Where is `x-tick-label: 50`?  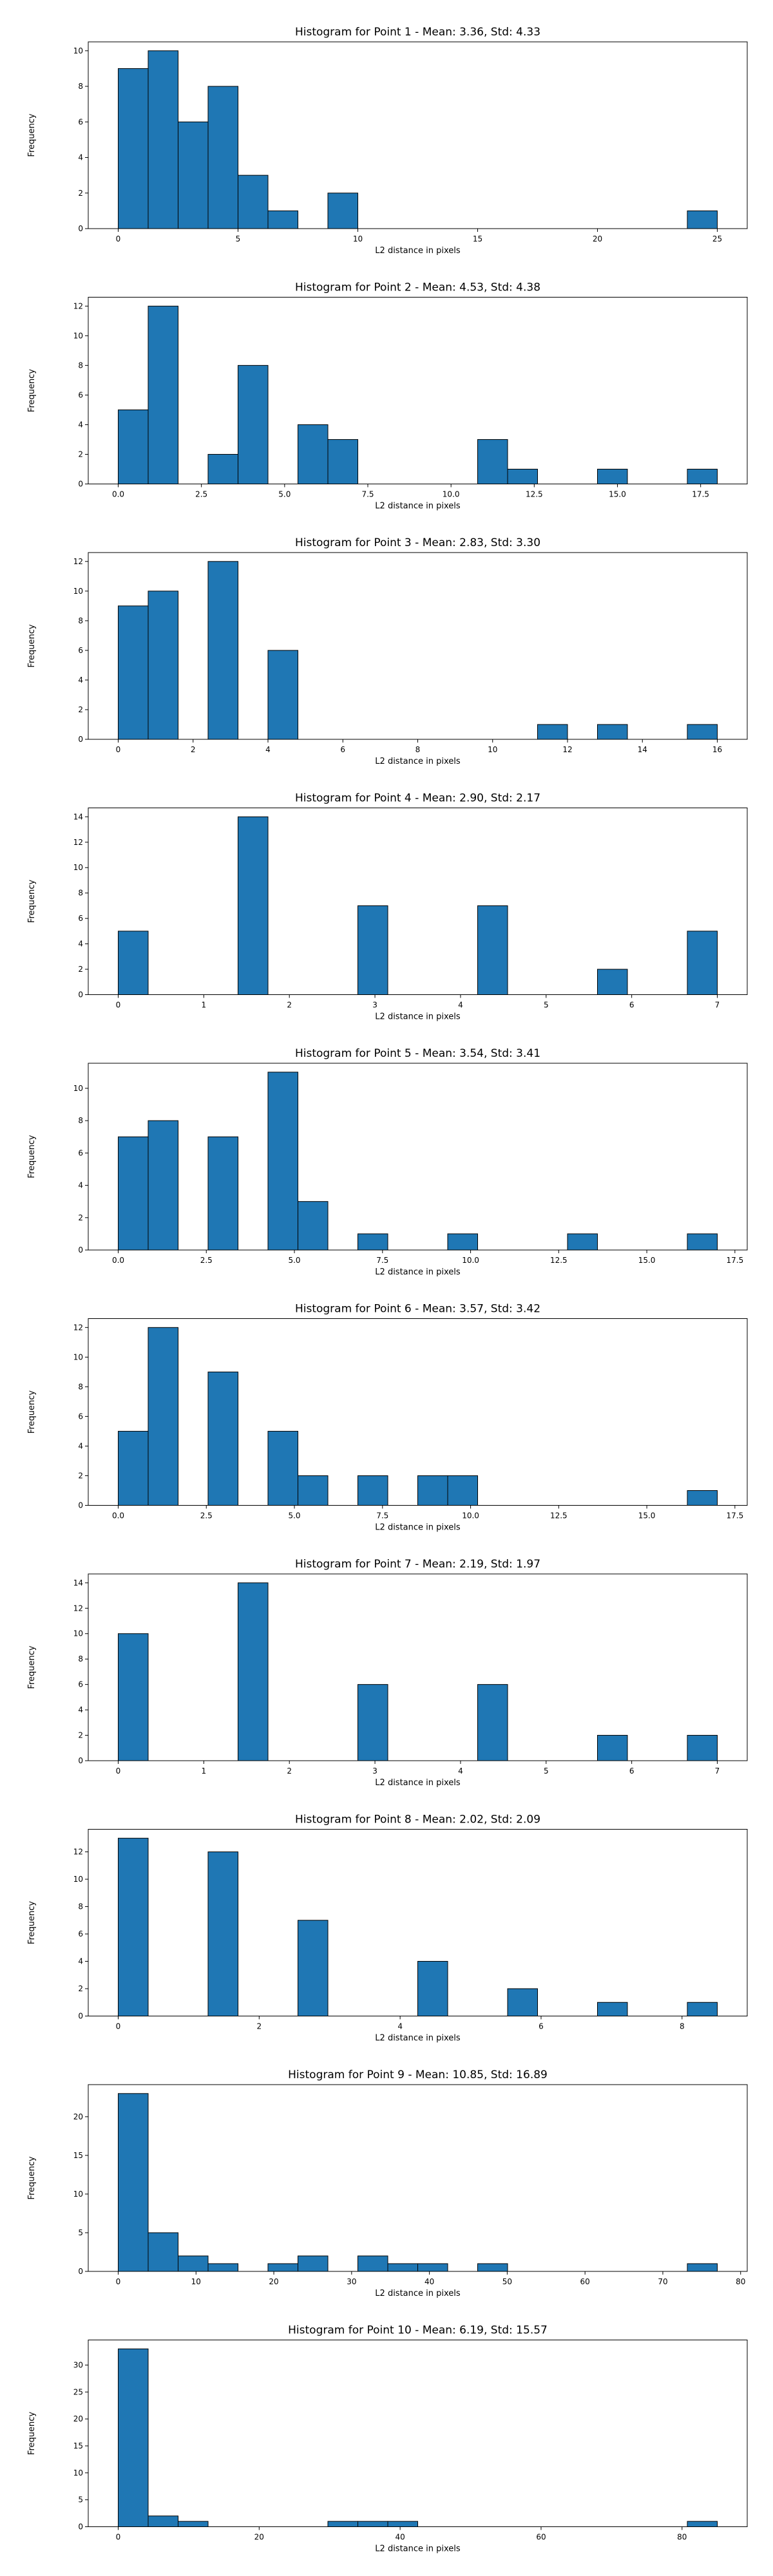
x-tick-label: 50 is located at coordinates (507, 2281).